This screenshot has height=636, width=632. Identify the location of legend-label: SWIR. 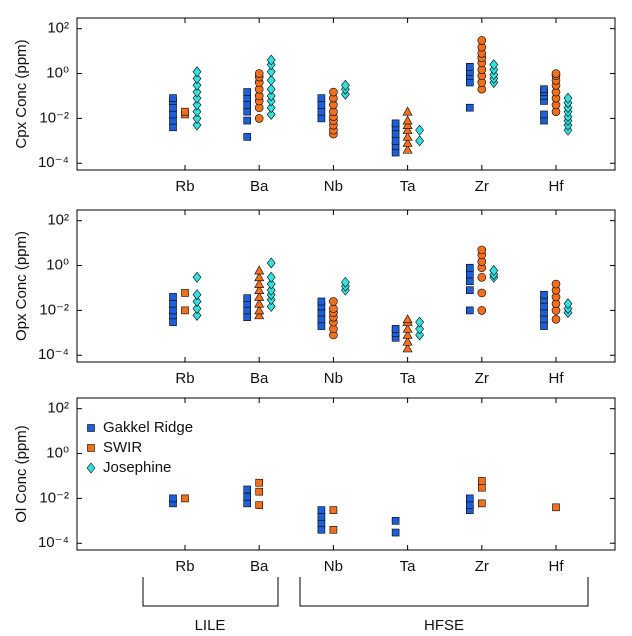
(122, 447).